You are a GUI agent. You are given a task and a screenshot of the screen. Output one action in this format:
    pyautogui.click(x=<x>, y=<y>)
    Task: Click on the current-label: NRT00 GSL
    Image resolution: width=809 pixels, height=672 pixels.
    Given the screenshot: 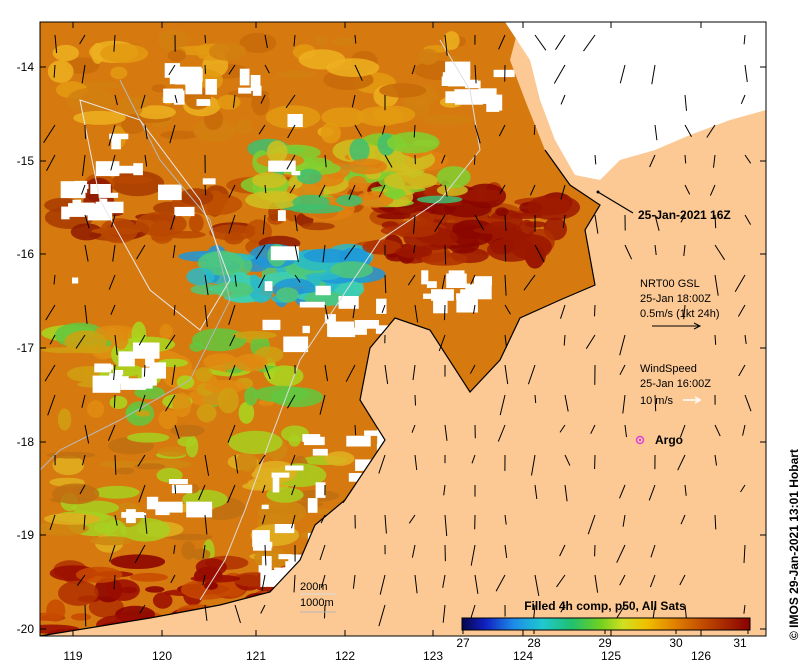 What is the action you would take?
    pyautogui.click(x=670, y=284)
    